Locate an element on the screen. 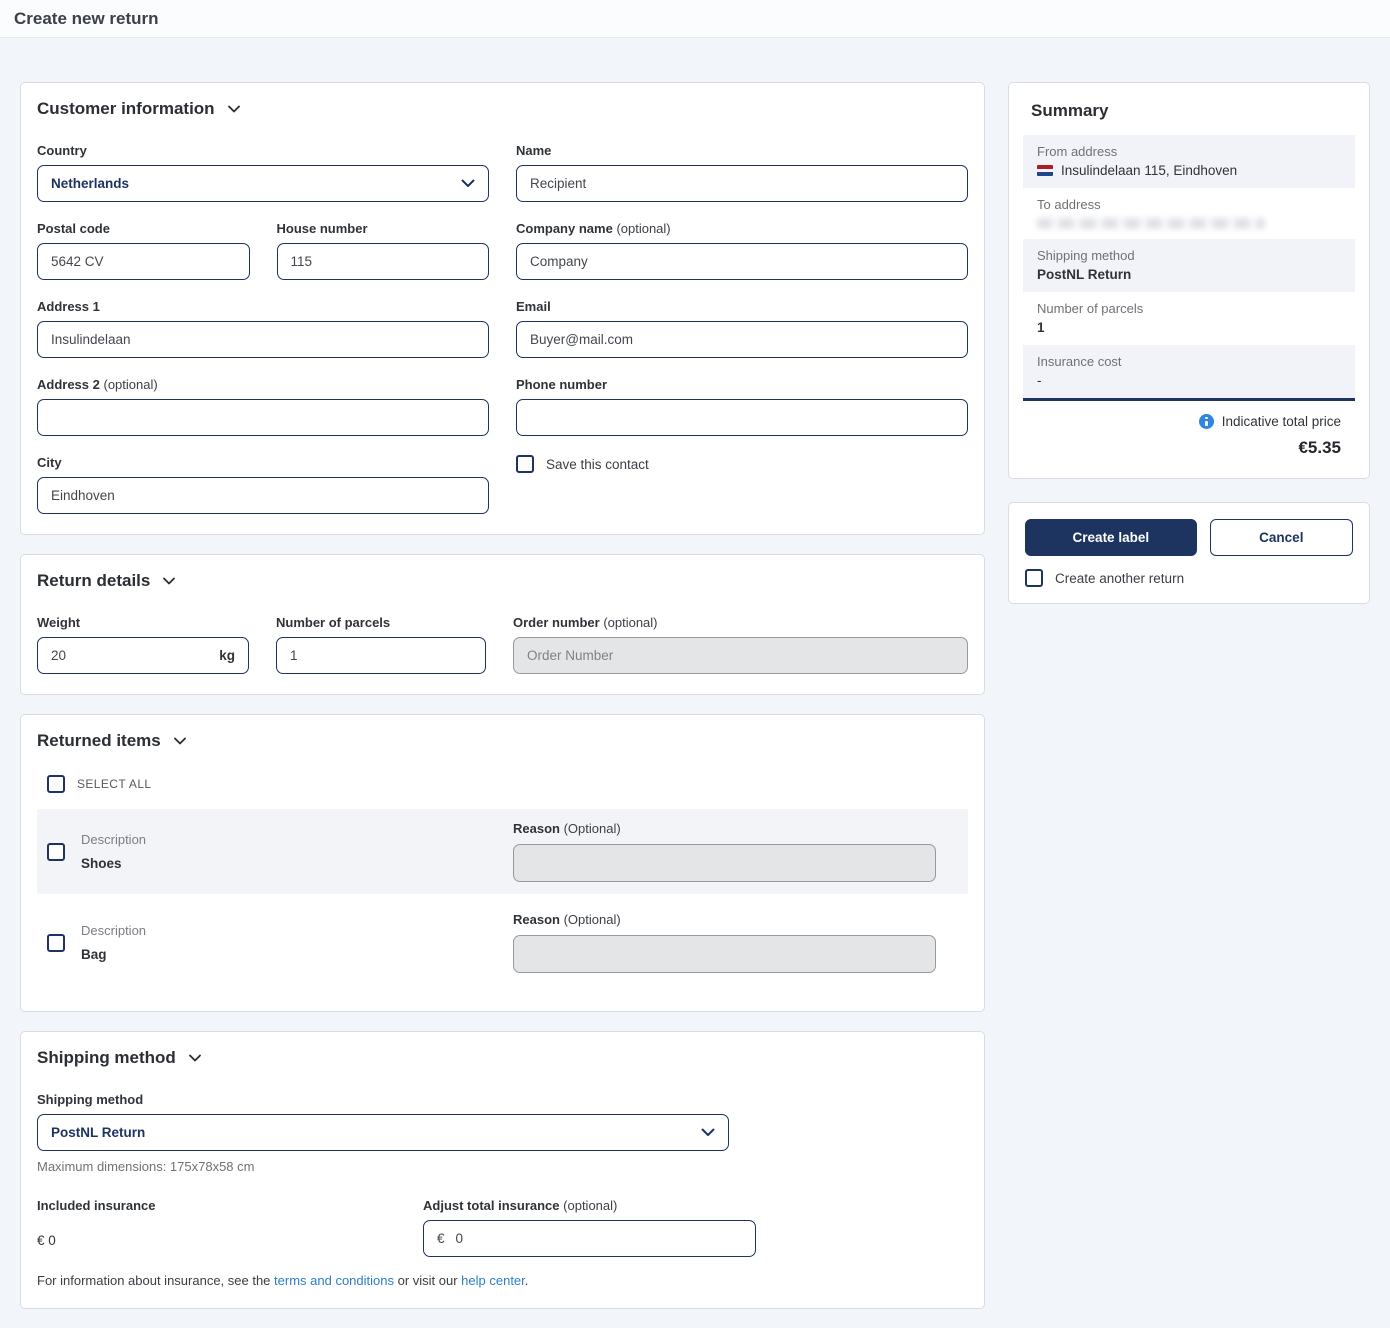 The height and width of the screenshot is (1328, 1390). order-number-label: Order number (optional) is located at coordinates (585, 622).